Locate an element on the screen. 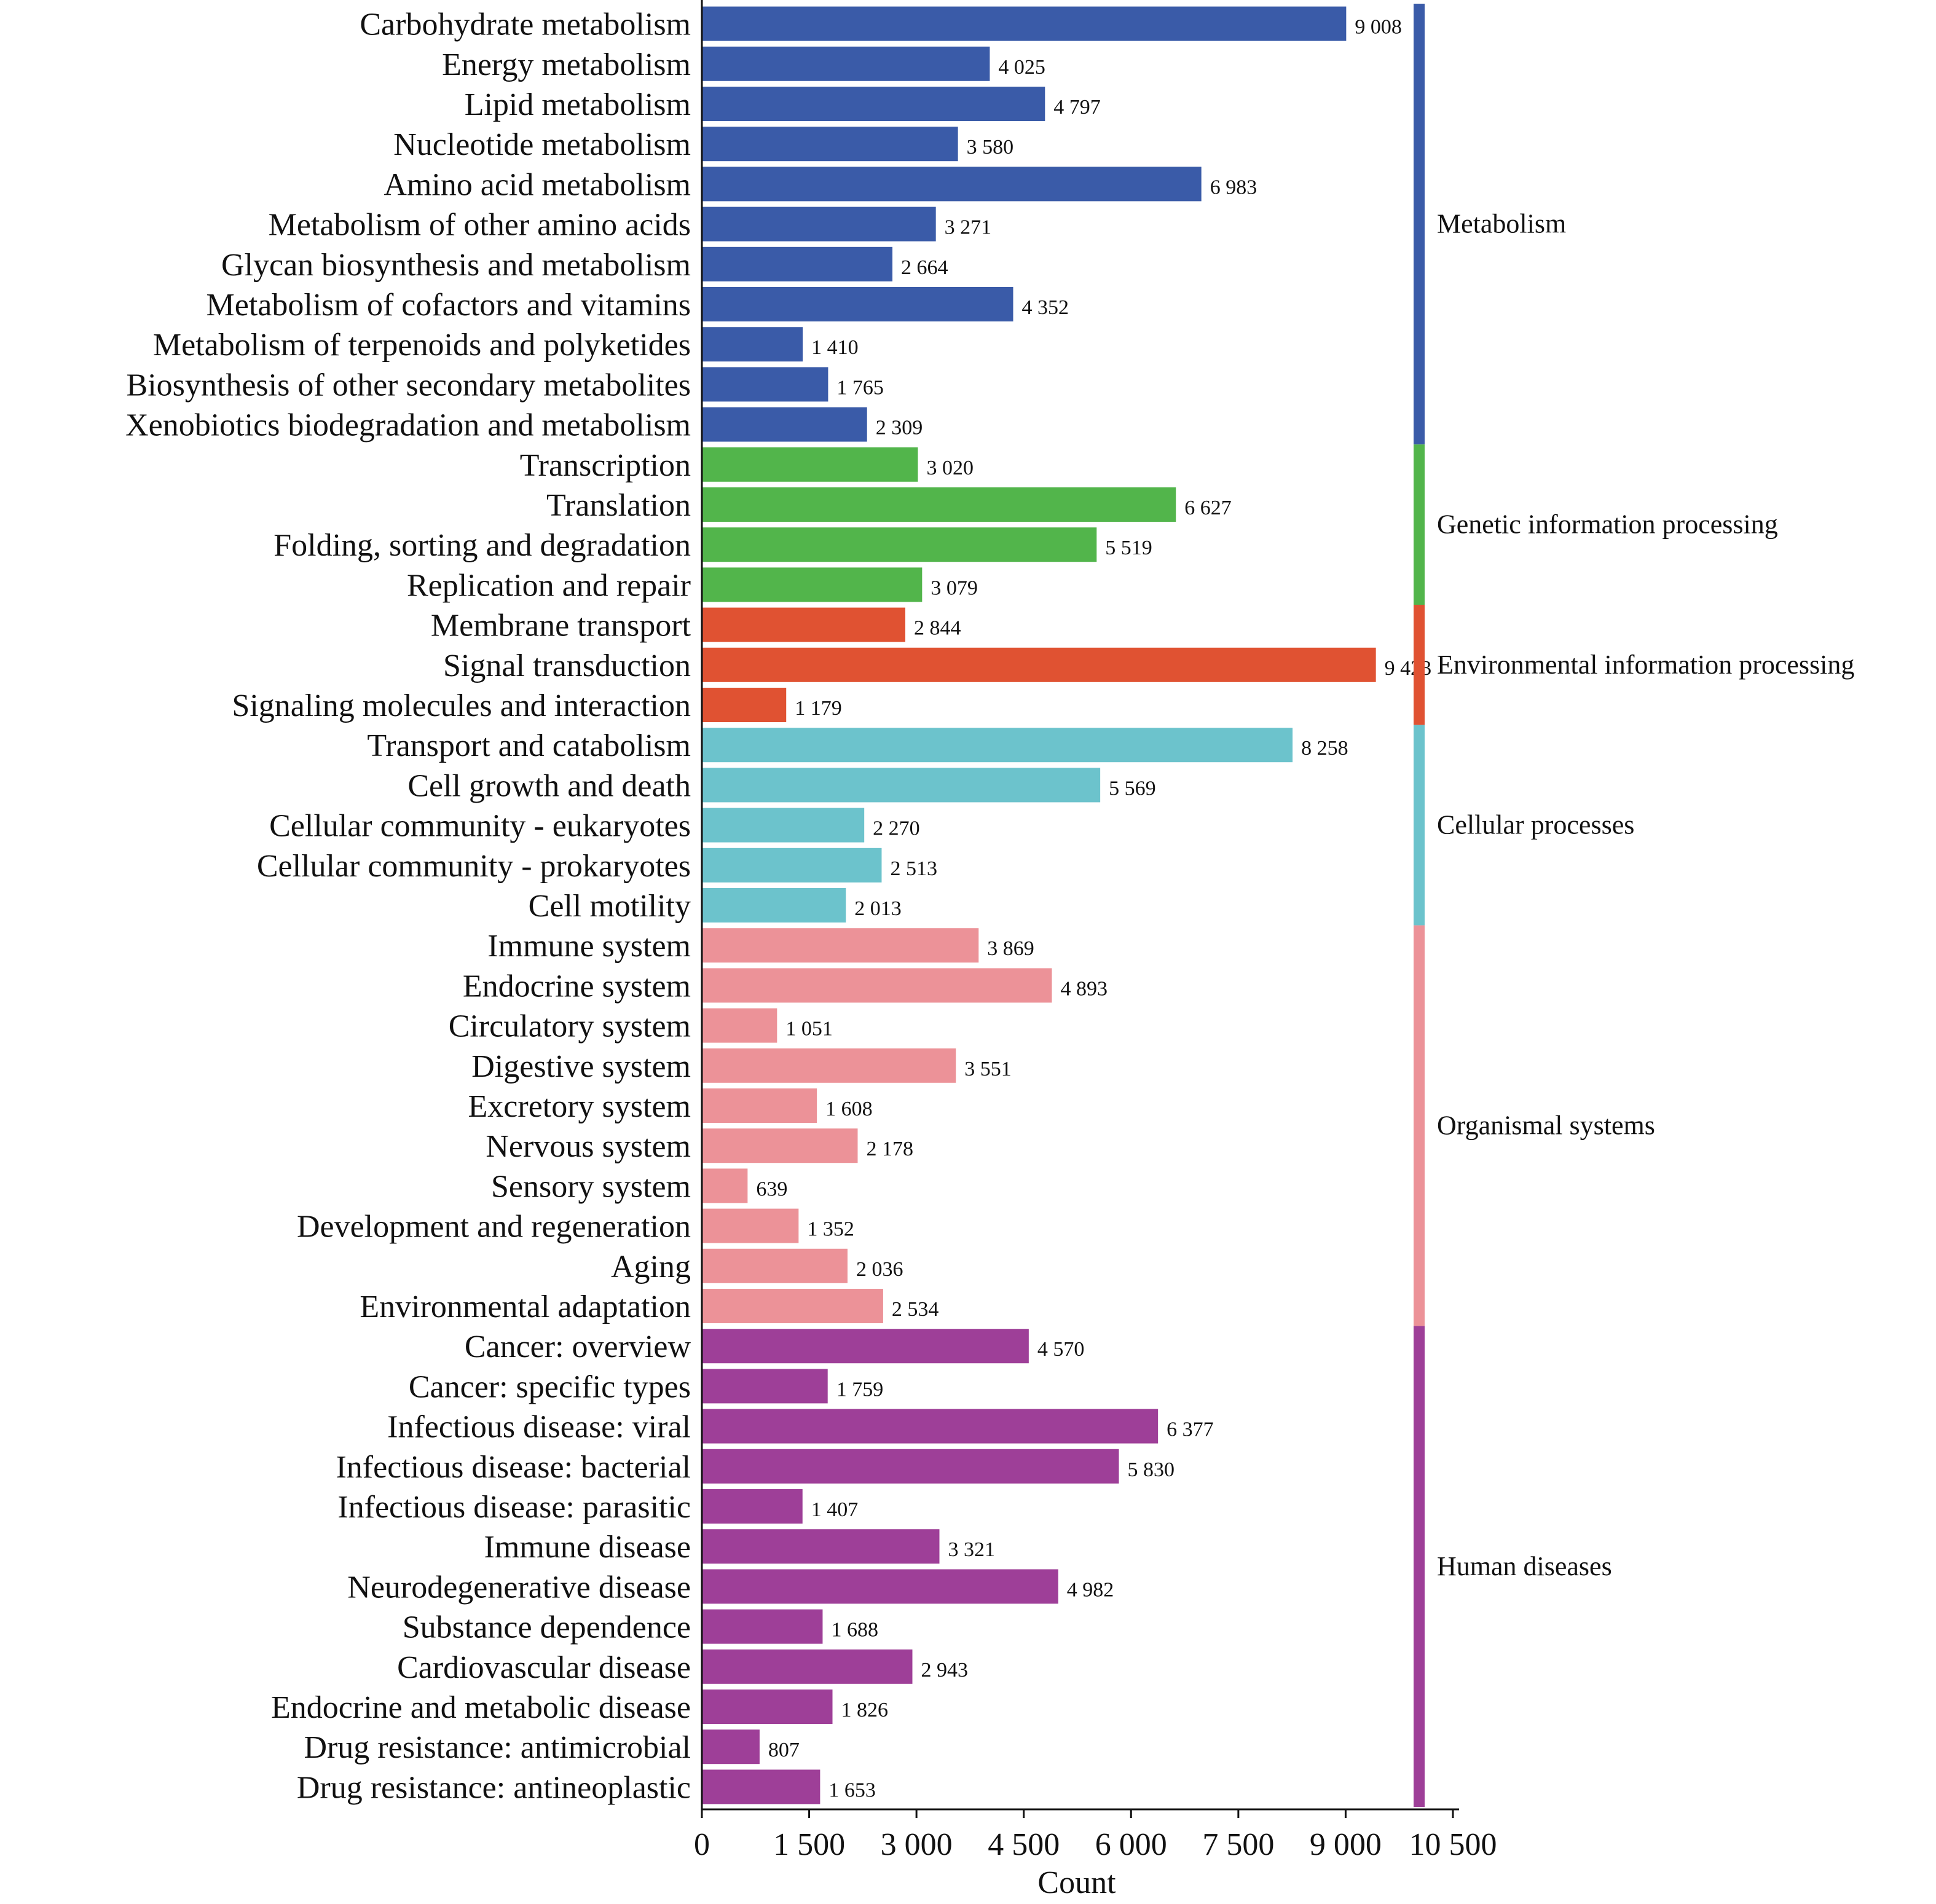  category-label: Development and regeneration is located at coordinates (494, 1227).